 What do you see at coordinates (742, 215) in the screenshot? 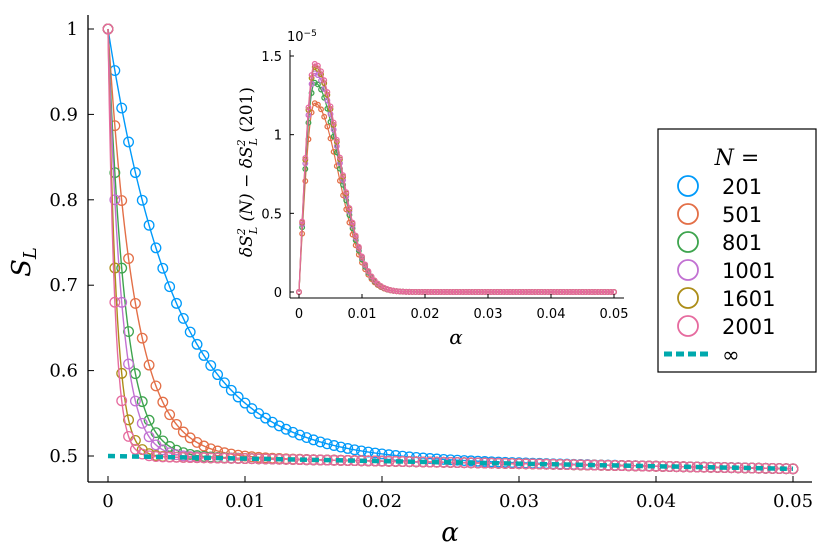
I see `legend-label: 501` at bounding box center [742, 215].